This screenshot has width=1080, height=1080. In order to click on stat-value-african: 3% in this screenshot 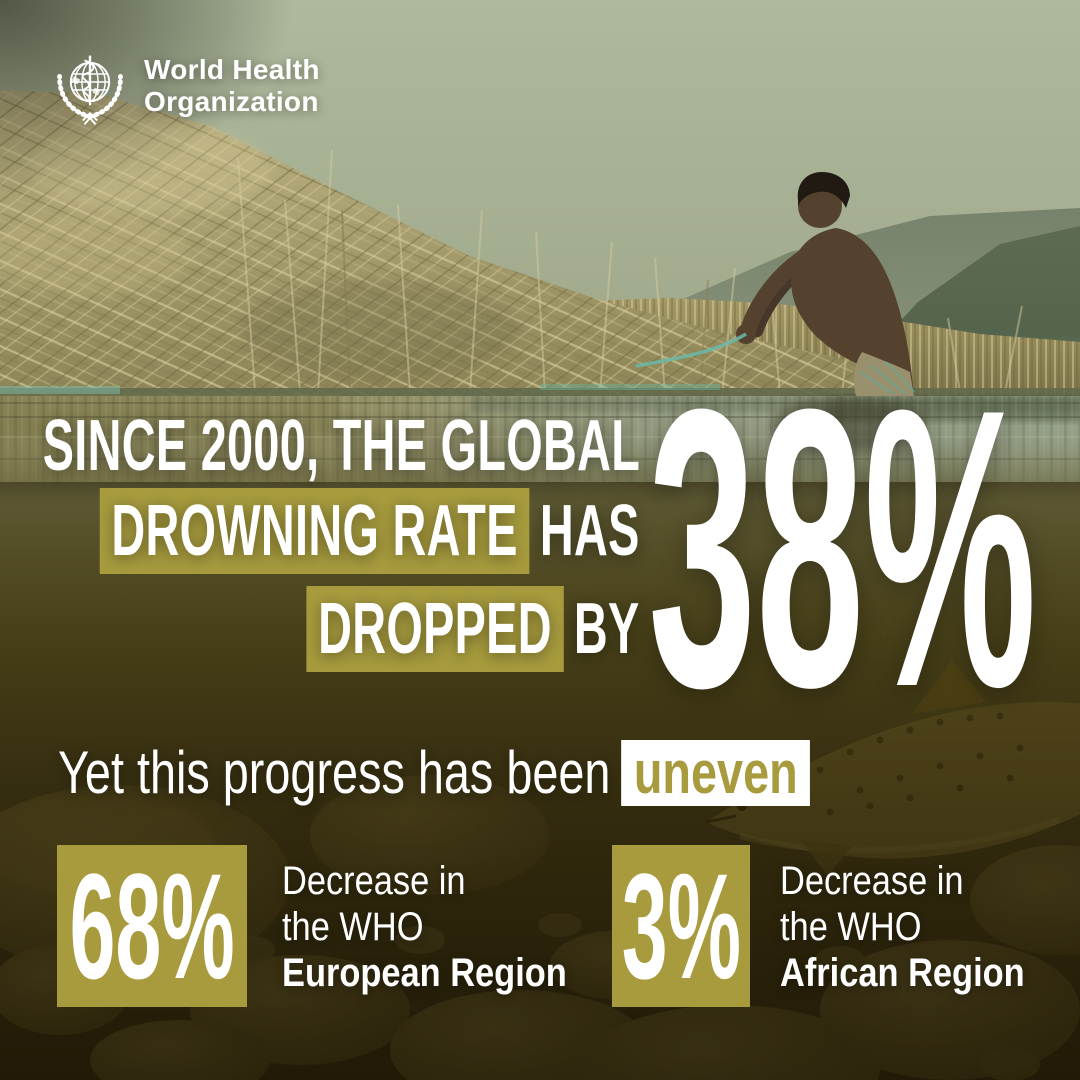, I will do `click(681, 926)`.